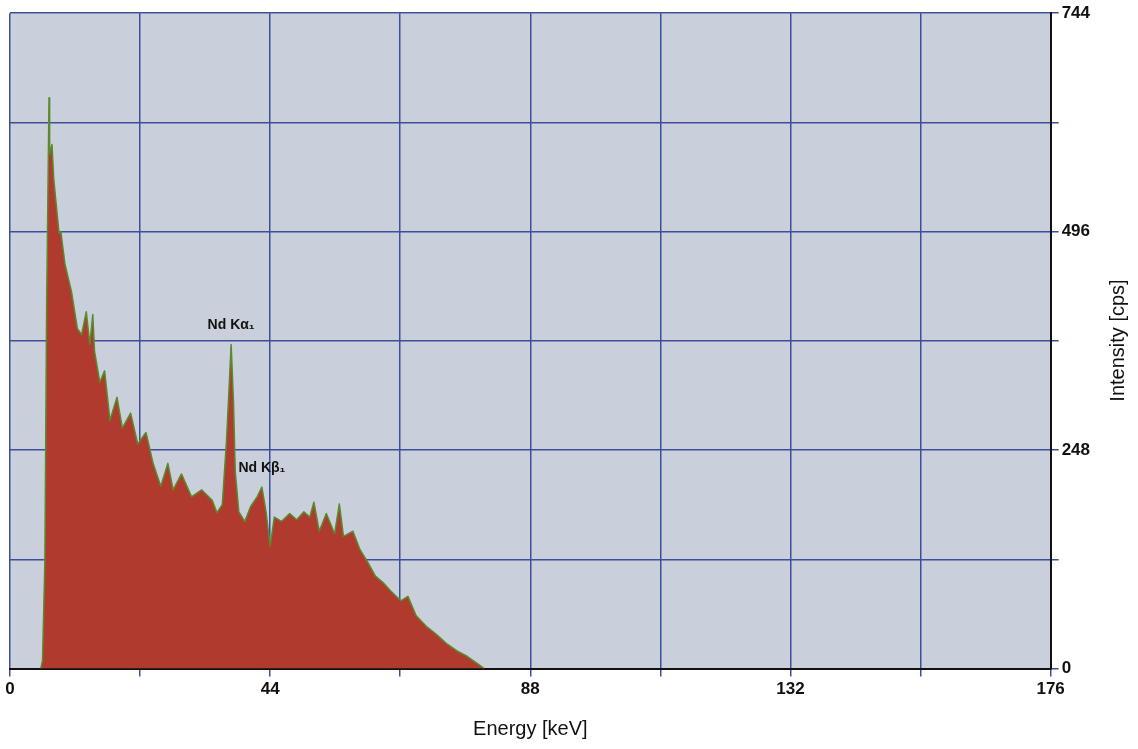  What do you see at coordinates (1076, 12) in the screenshot?
I see `y-tick-label: 744` at bounding box center [1076, 12].